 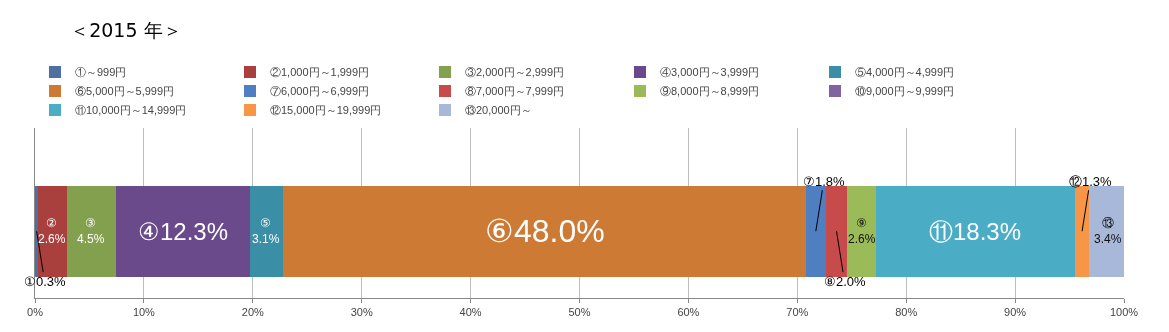 What do you see at coordinates (905, 72) in the screenshot?
I see `legend-label: ⑤4,000円～4,999円` at bounding box center [905, 72].